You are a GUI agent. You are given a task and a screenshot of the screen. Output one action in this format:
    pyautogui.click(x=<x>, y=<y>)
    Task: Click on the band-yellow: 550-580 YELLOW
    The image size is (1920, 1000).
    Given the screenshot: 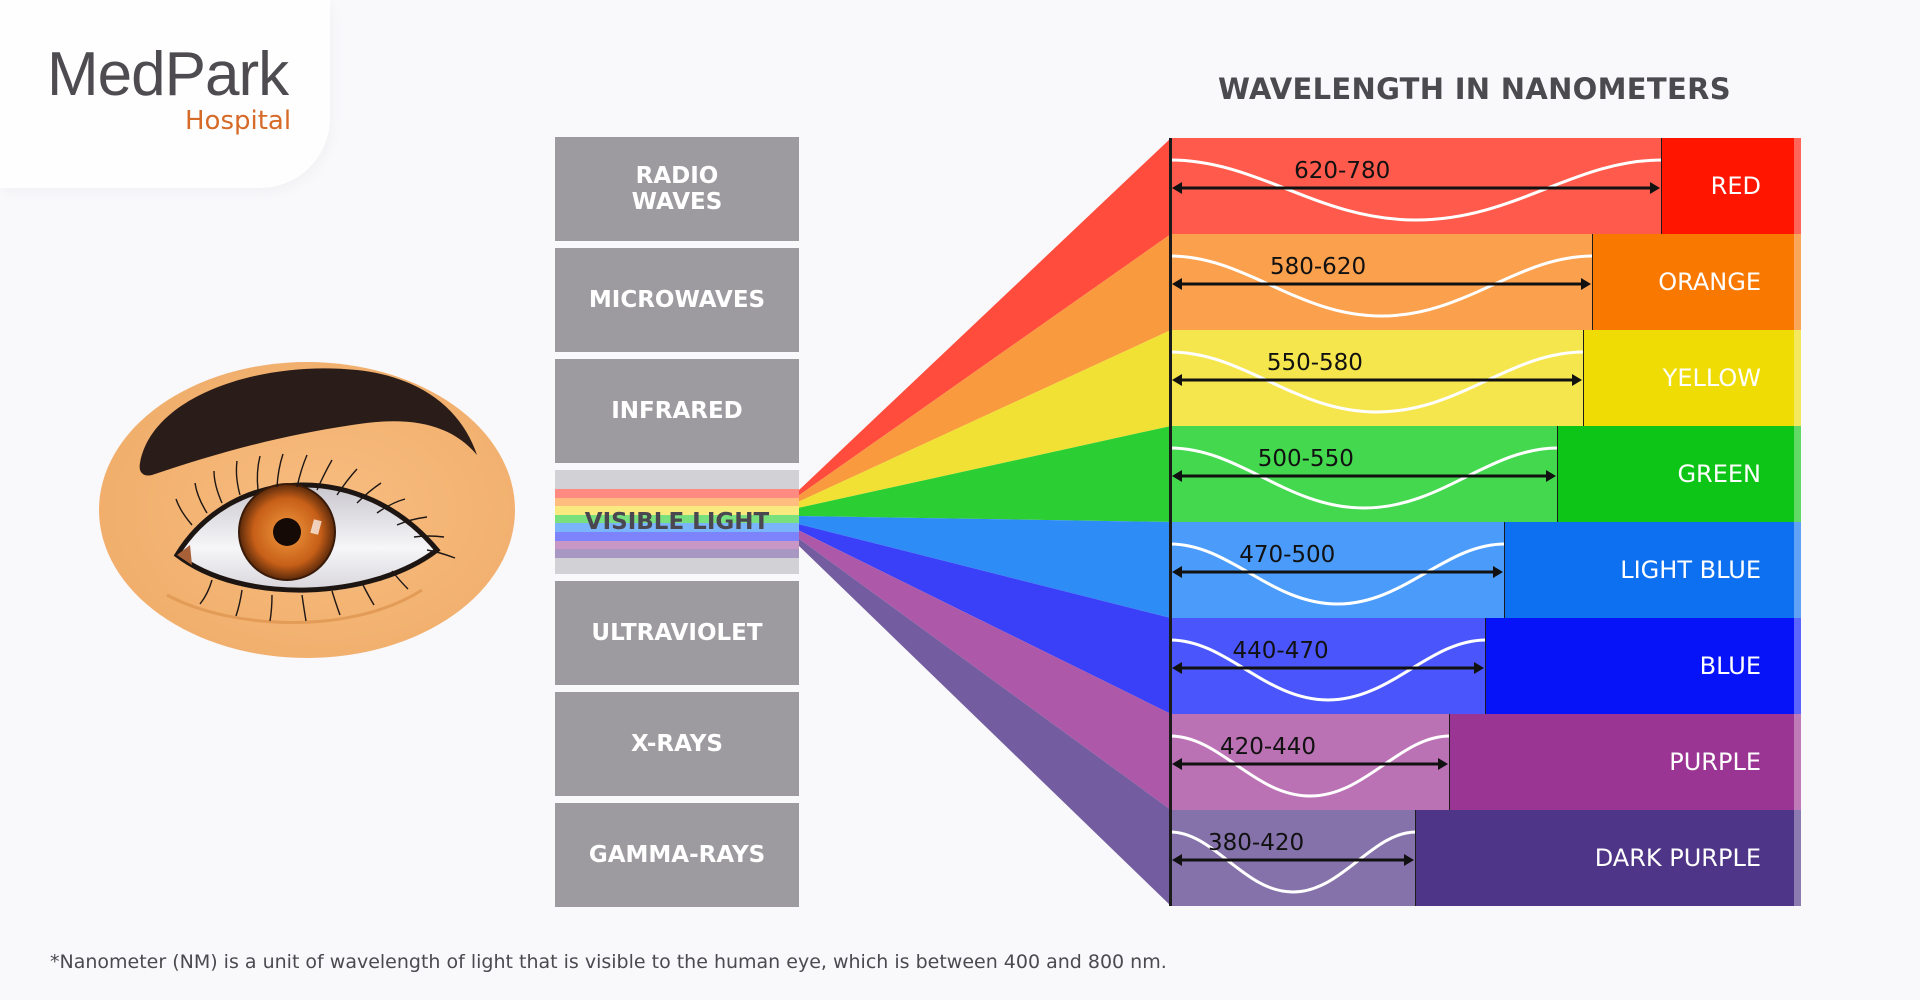 What is the action you would take?
    pyautogui.click(x=1485, y=378)
    